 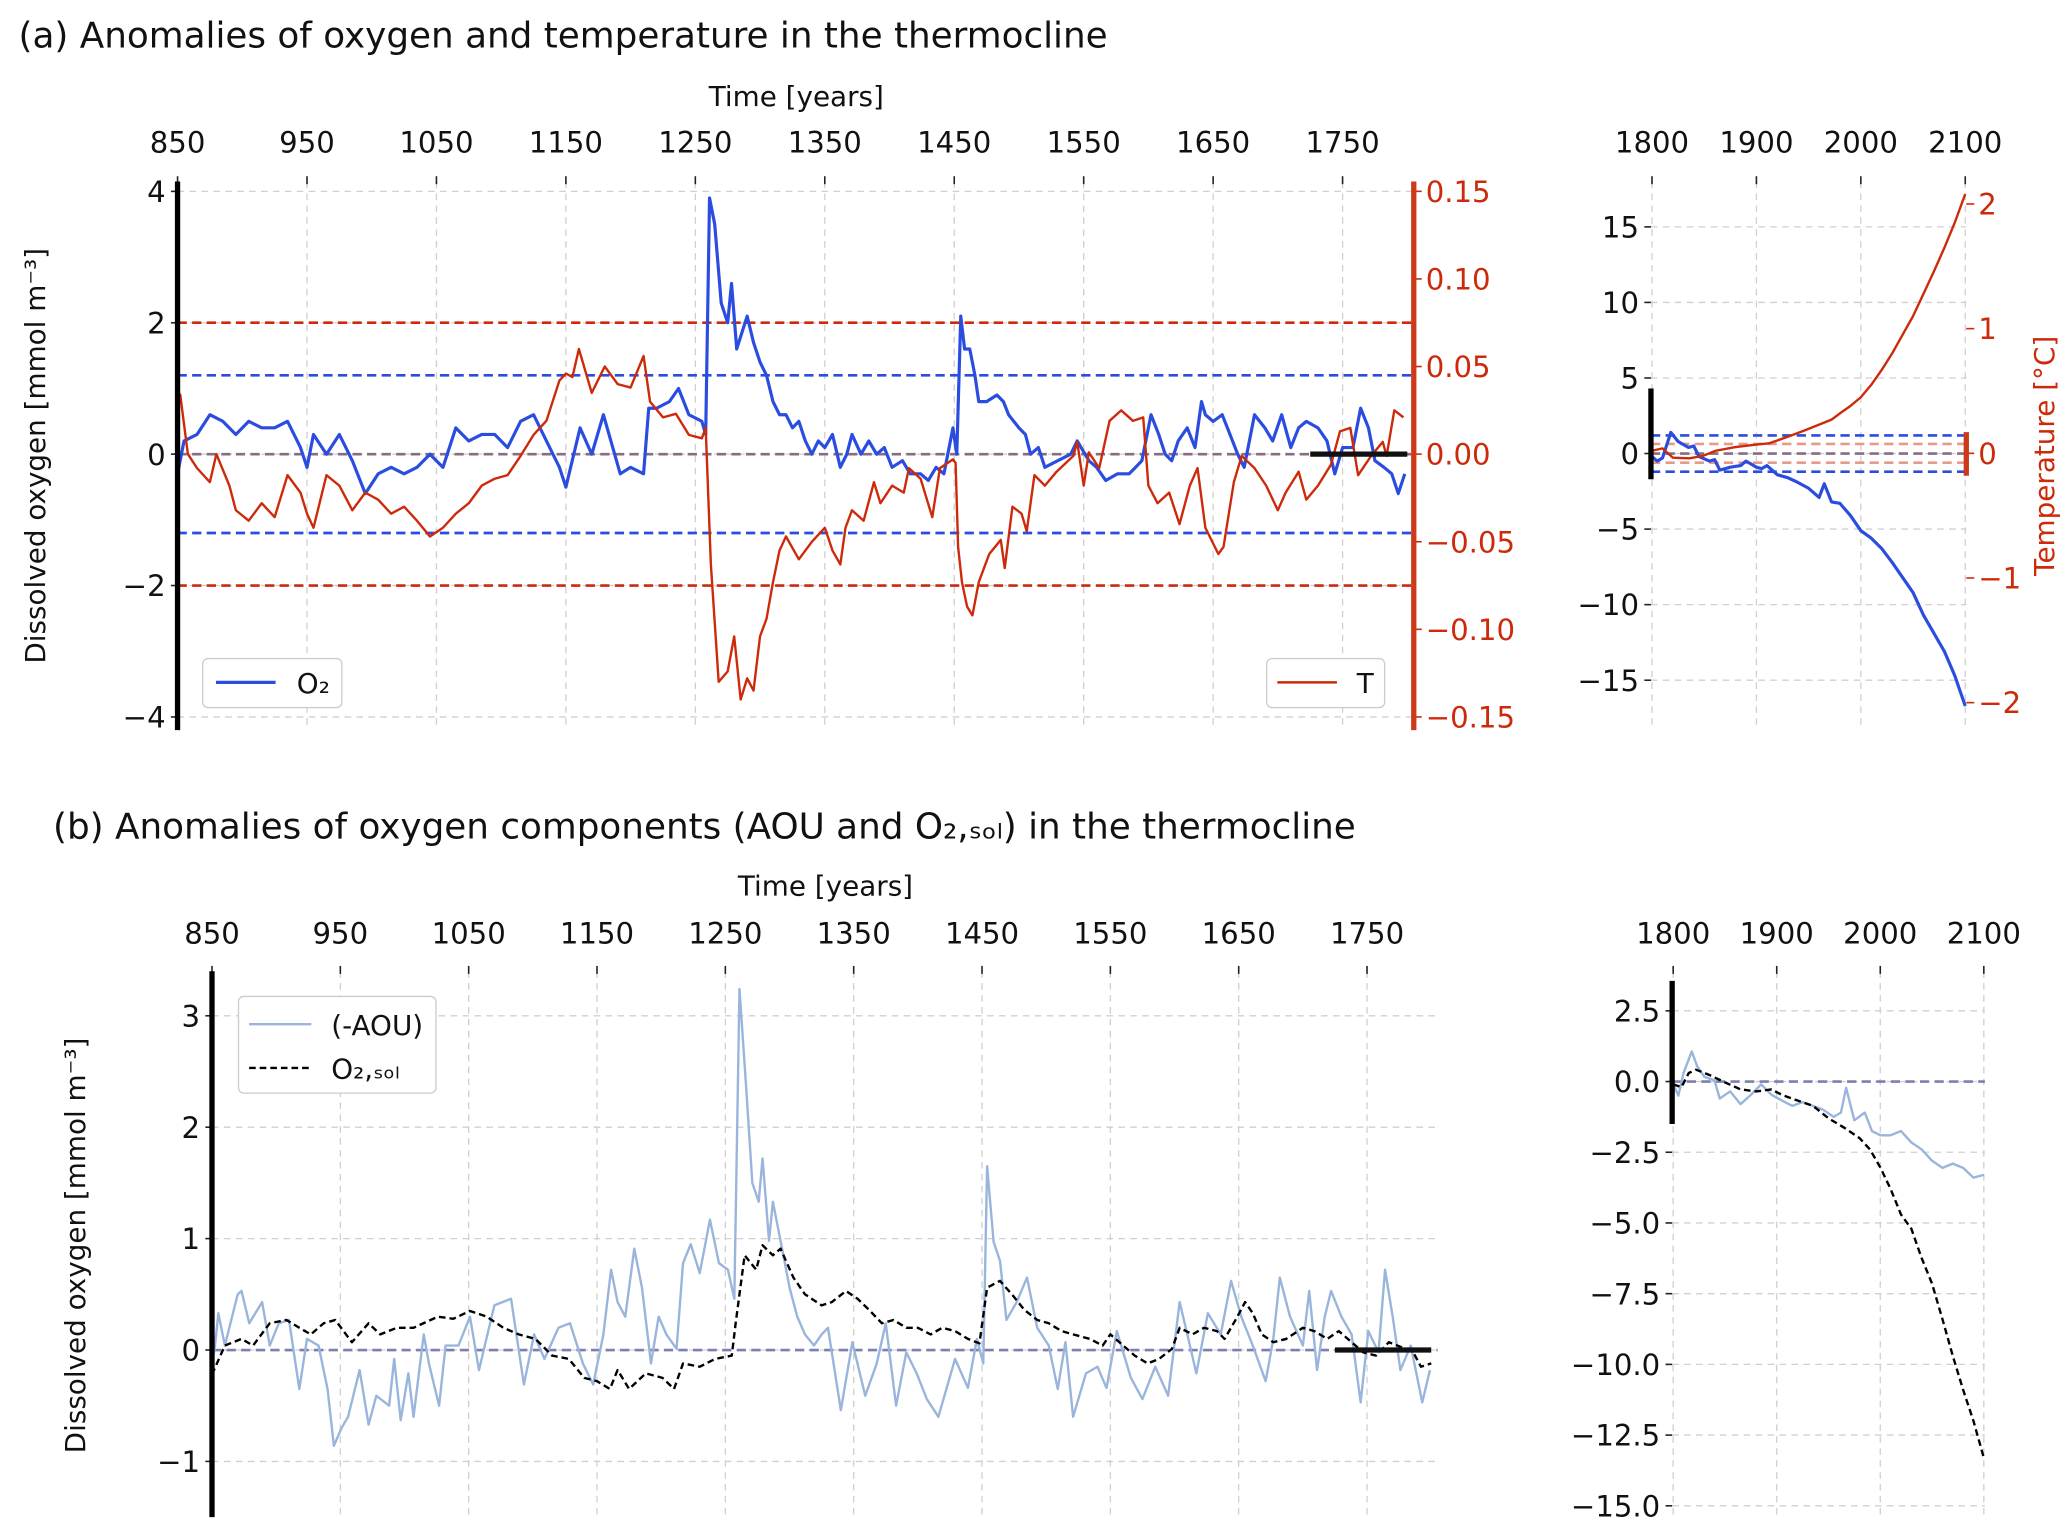 What do you see at coordinates (144, 586) in the screenshot?
I see `y-tick-label: −2` at bounding box center [144, 586].